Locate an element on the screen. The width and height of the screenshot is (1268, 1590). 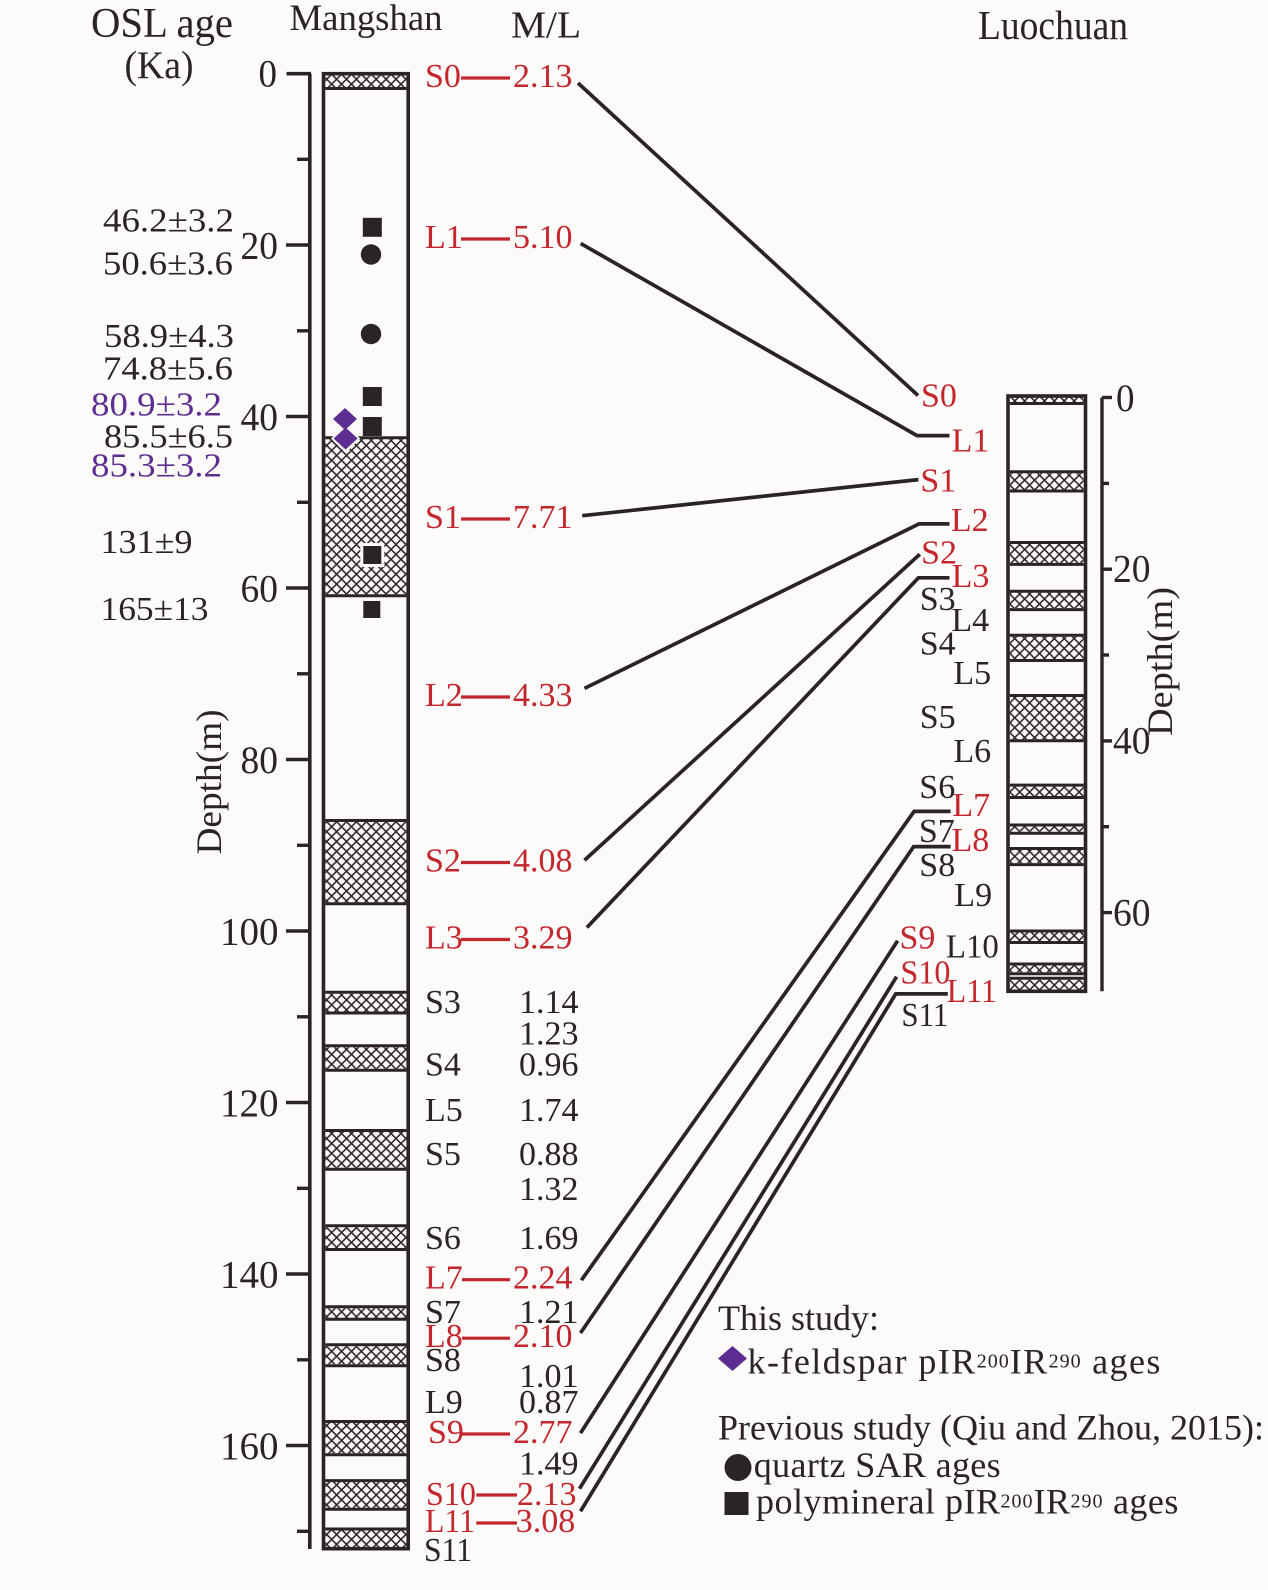
svg-text: This study: is located at coordinates (798, 1318).